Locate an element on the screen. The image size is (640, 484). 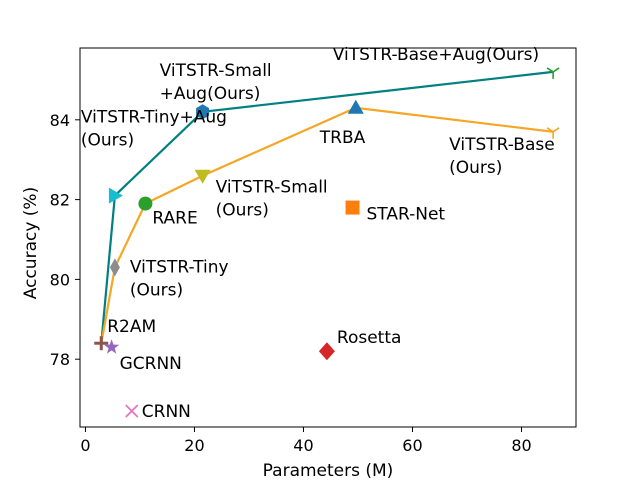
data-label-crnn: CRNN is located at coordinates (166, 412).